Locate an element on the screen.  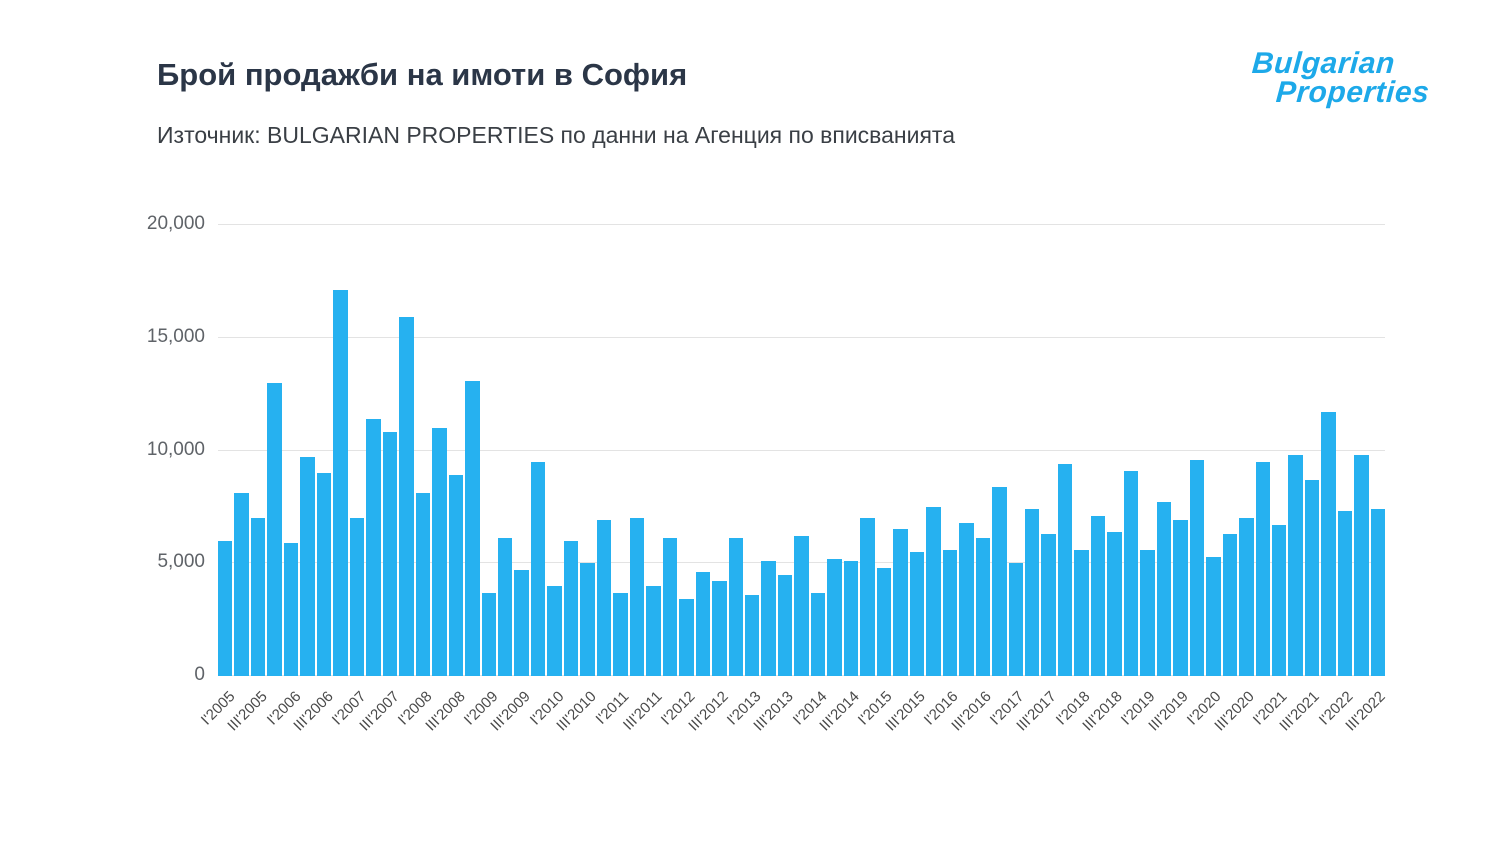
y-tick-label: 10,000 is located at coordinates (175, 449).